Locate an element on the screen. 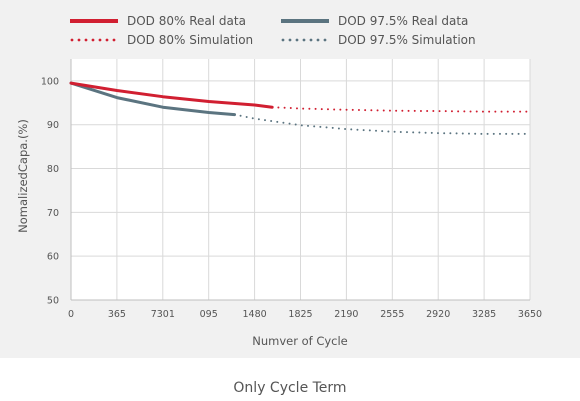  x-tick-label: 1480 is located at coordinates (255, 314).